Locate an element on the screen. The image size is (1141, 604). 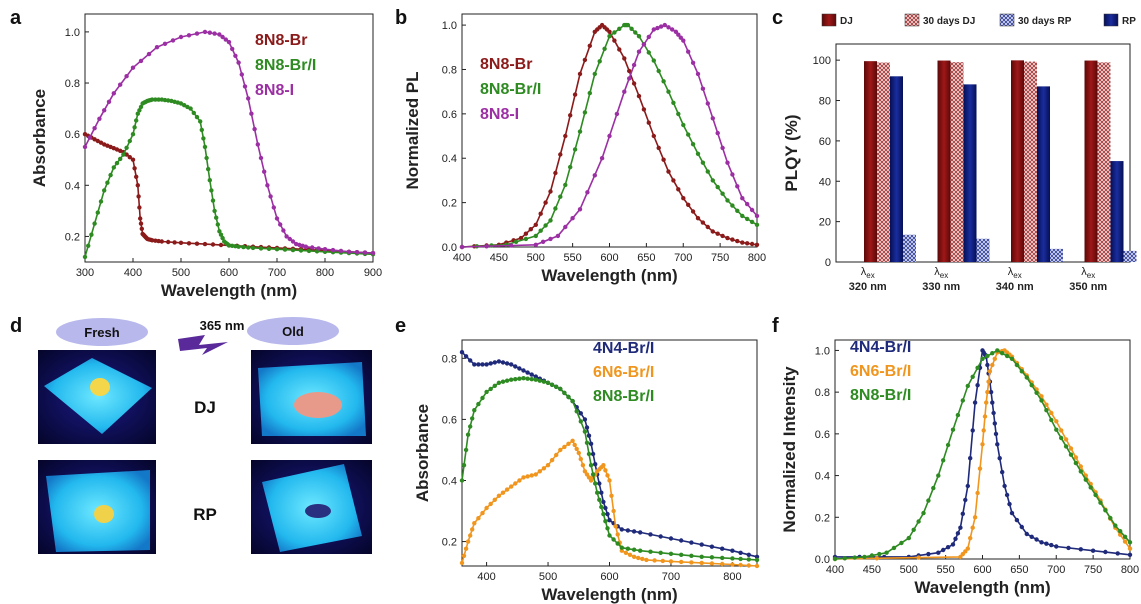
y-axis-label: Absorbance is located at coordinates (422, 453).